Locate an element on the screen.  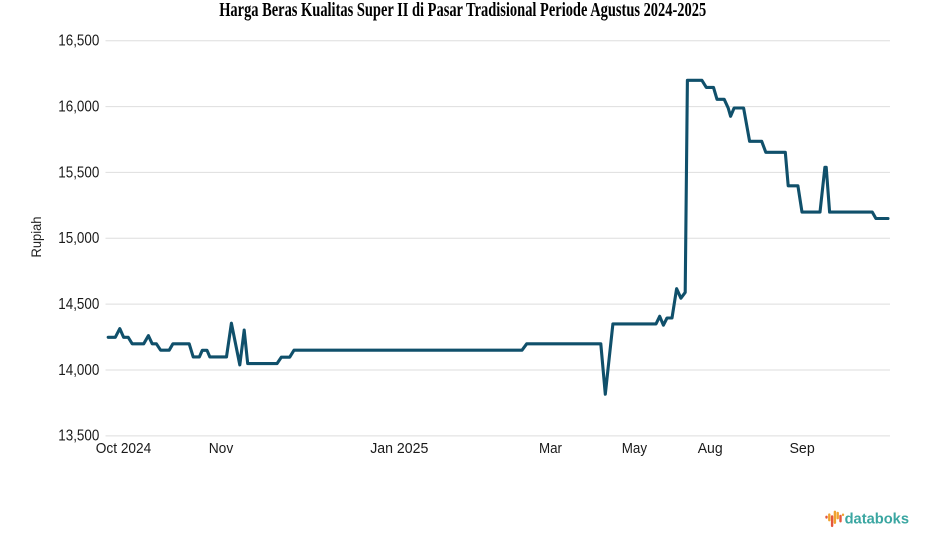
svg-text: Mar is located at coordinates (550, 448).